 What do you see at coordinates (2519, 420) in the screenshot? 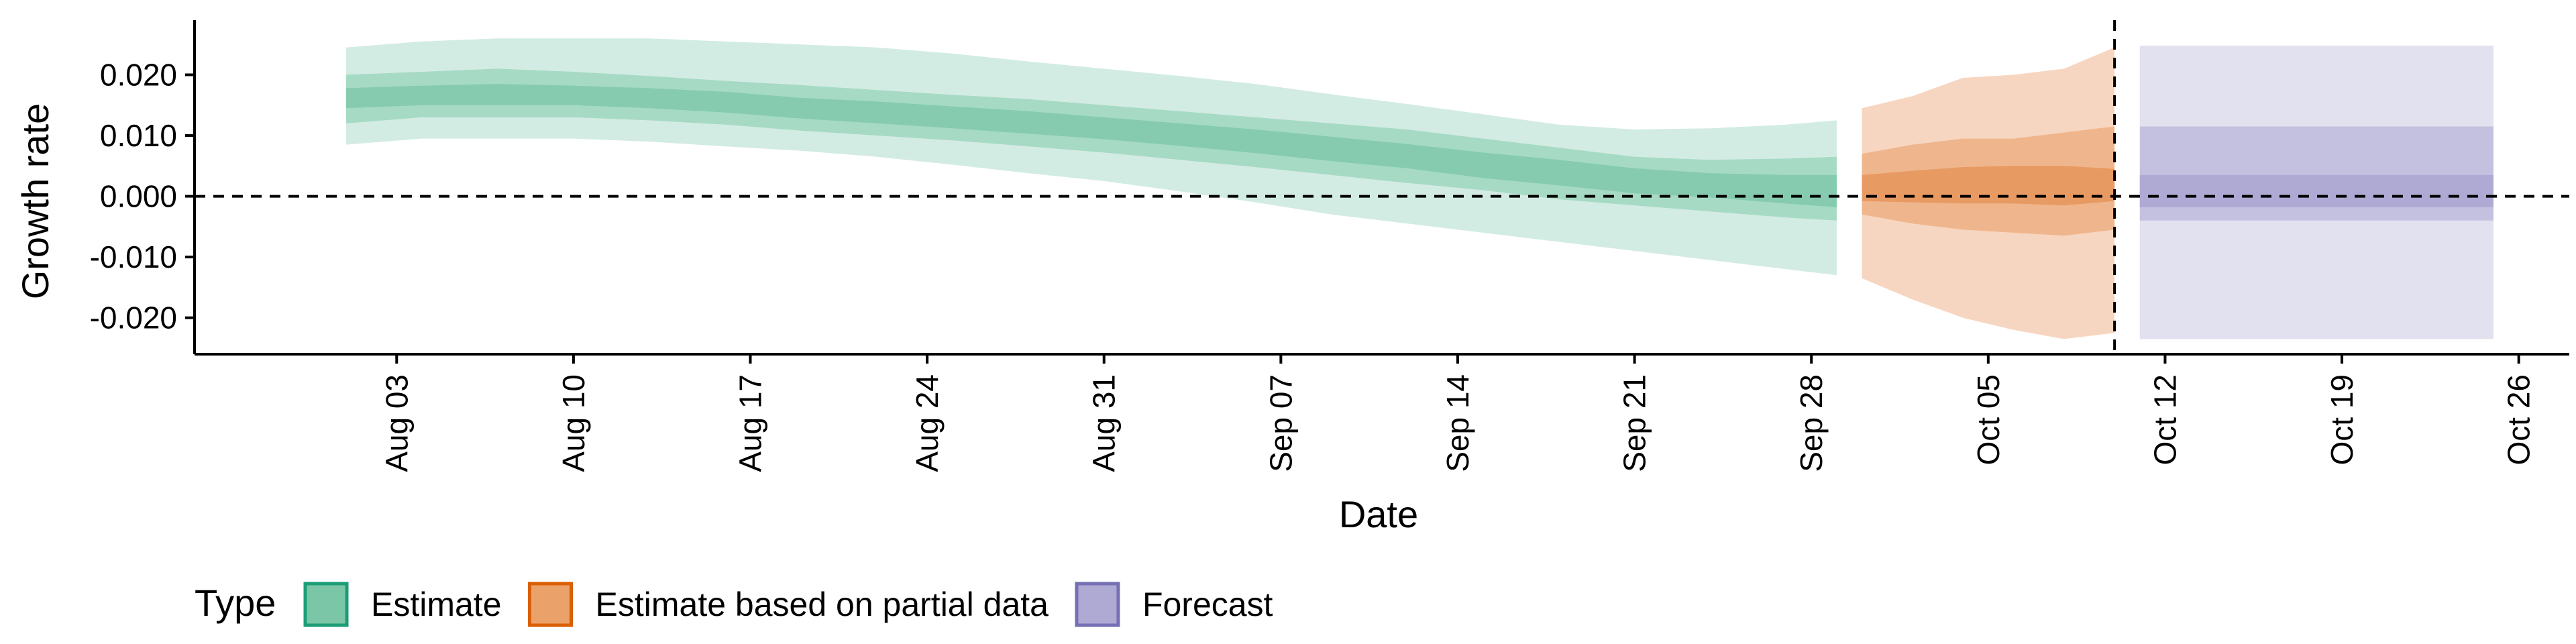
I see `x-tick-label: Oct 26` at bounding box center [2519, 420].